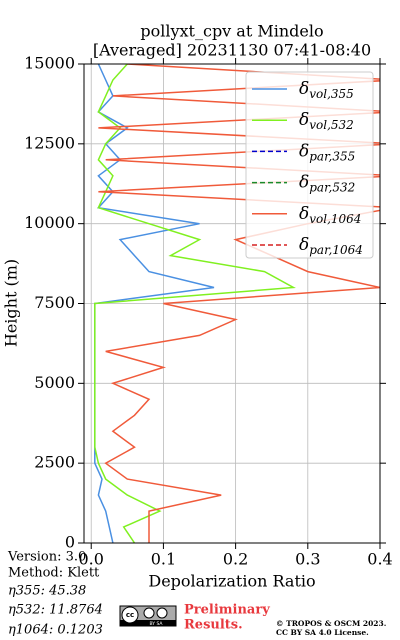 This screenshot has width=400, height=640. Describe the element at coordinates (49, 63) in the screenshot. I see `y-tick-label: 15000` at that location.